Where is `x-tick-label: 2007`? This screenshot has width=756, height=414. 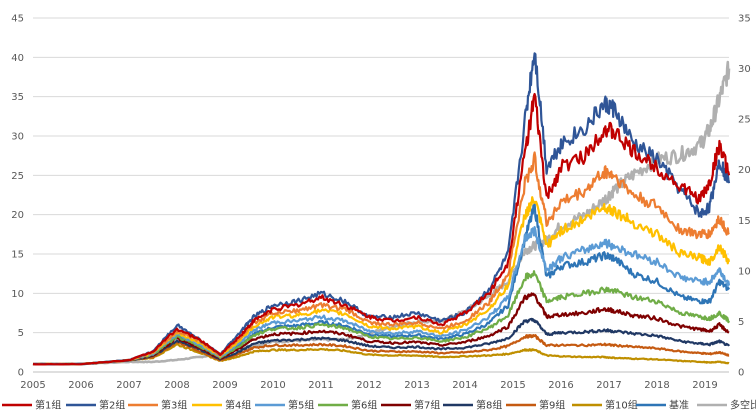
x-tick-label: 2007 is located at coordinates (128, 385).